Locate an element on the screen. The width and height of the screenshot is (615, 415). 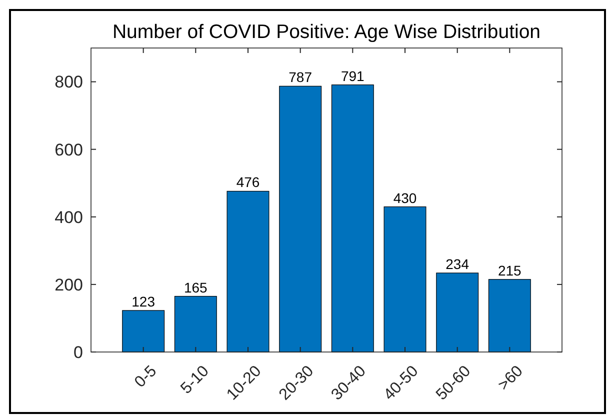
data-label: 165 is located at coordinates (196, 287).